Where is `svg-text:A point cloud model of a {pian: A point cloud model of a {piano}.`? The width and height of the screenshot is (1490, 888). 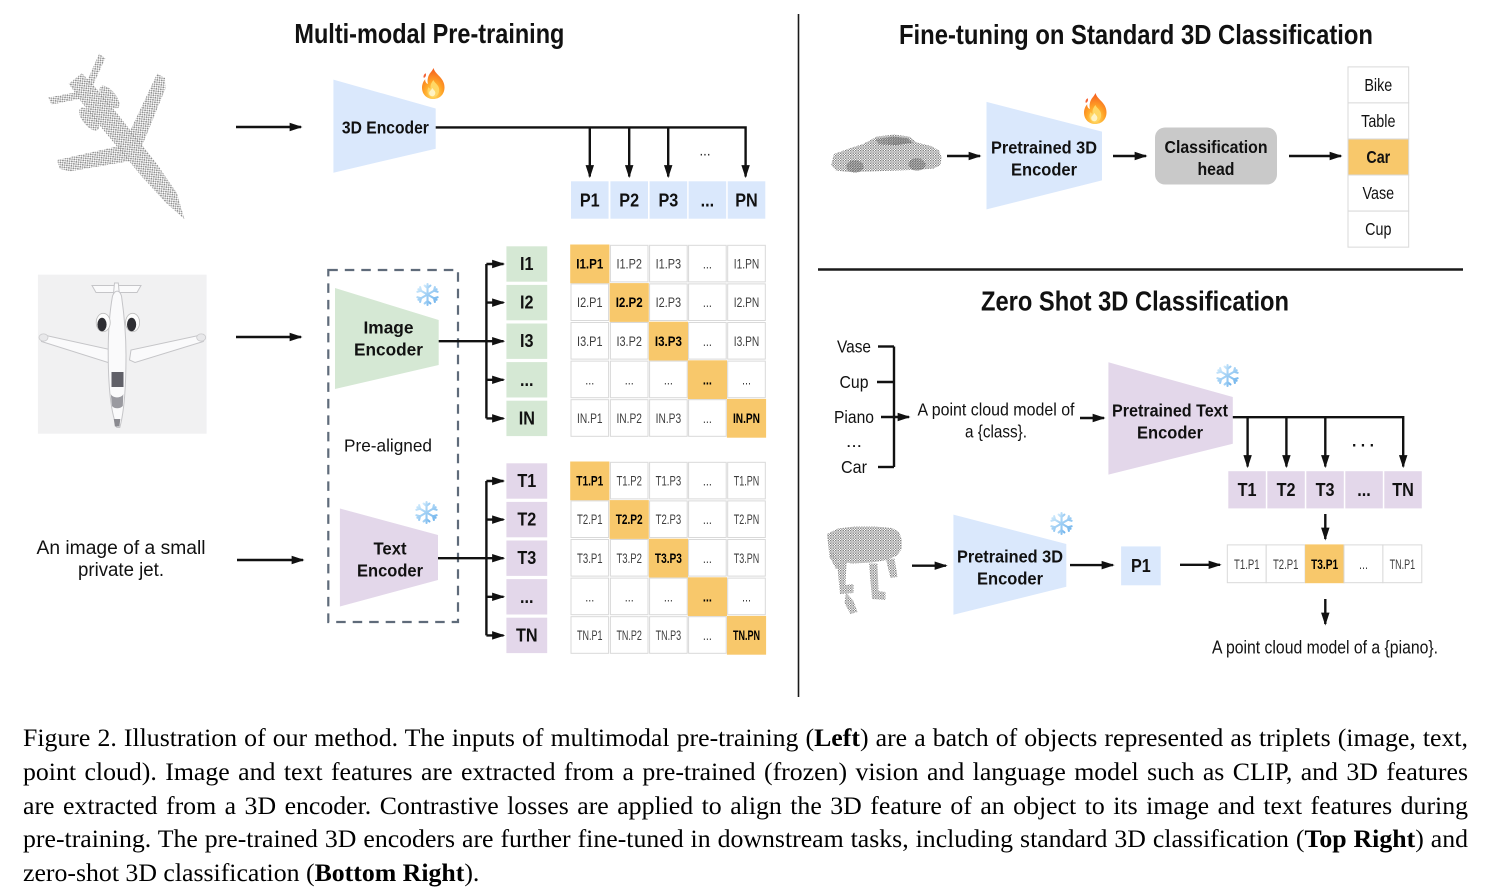 svg-text:A point cloud model of a {pian: A point cloud model of a {piano}. is located at coordinates (1325, 648).